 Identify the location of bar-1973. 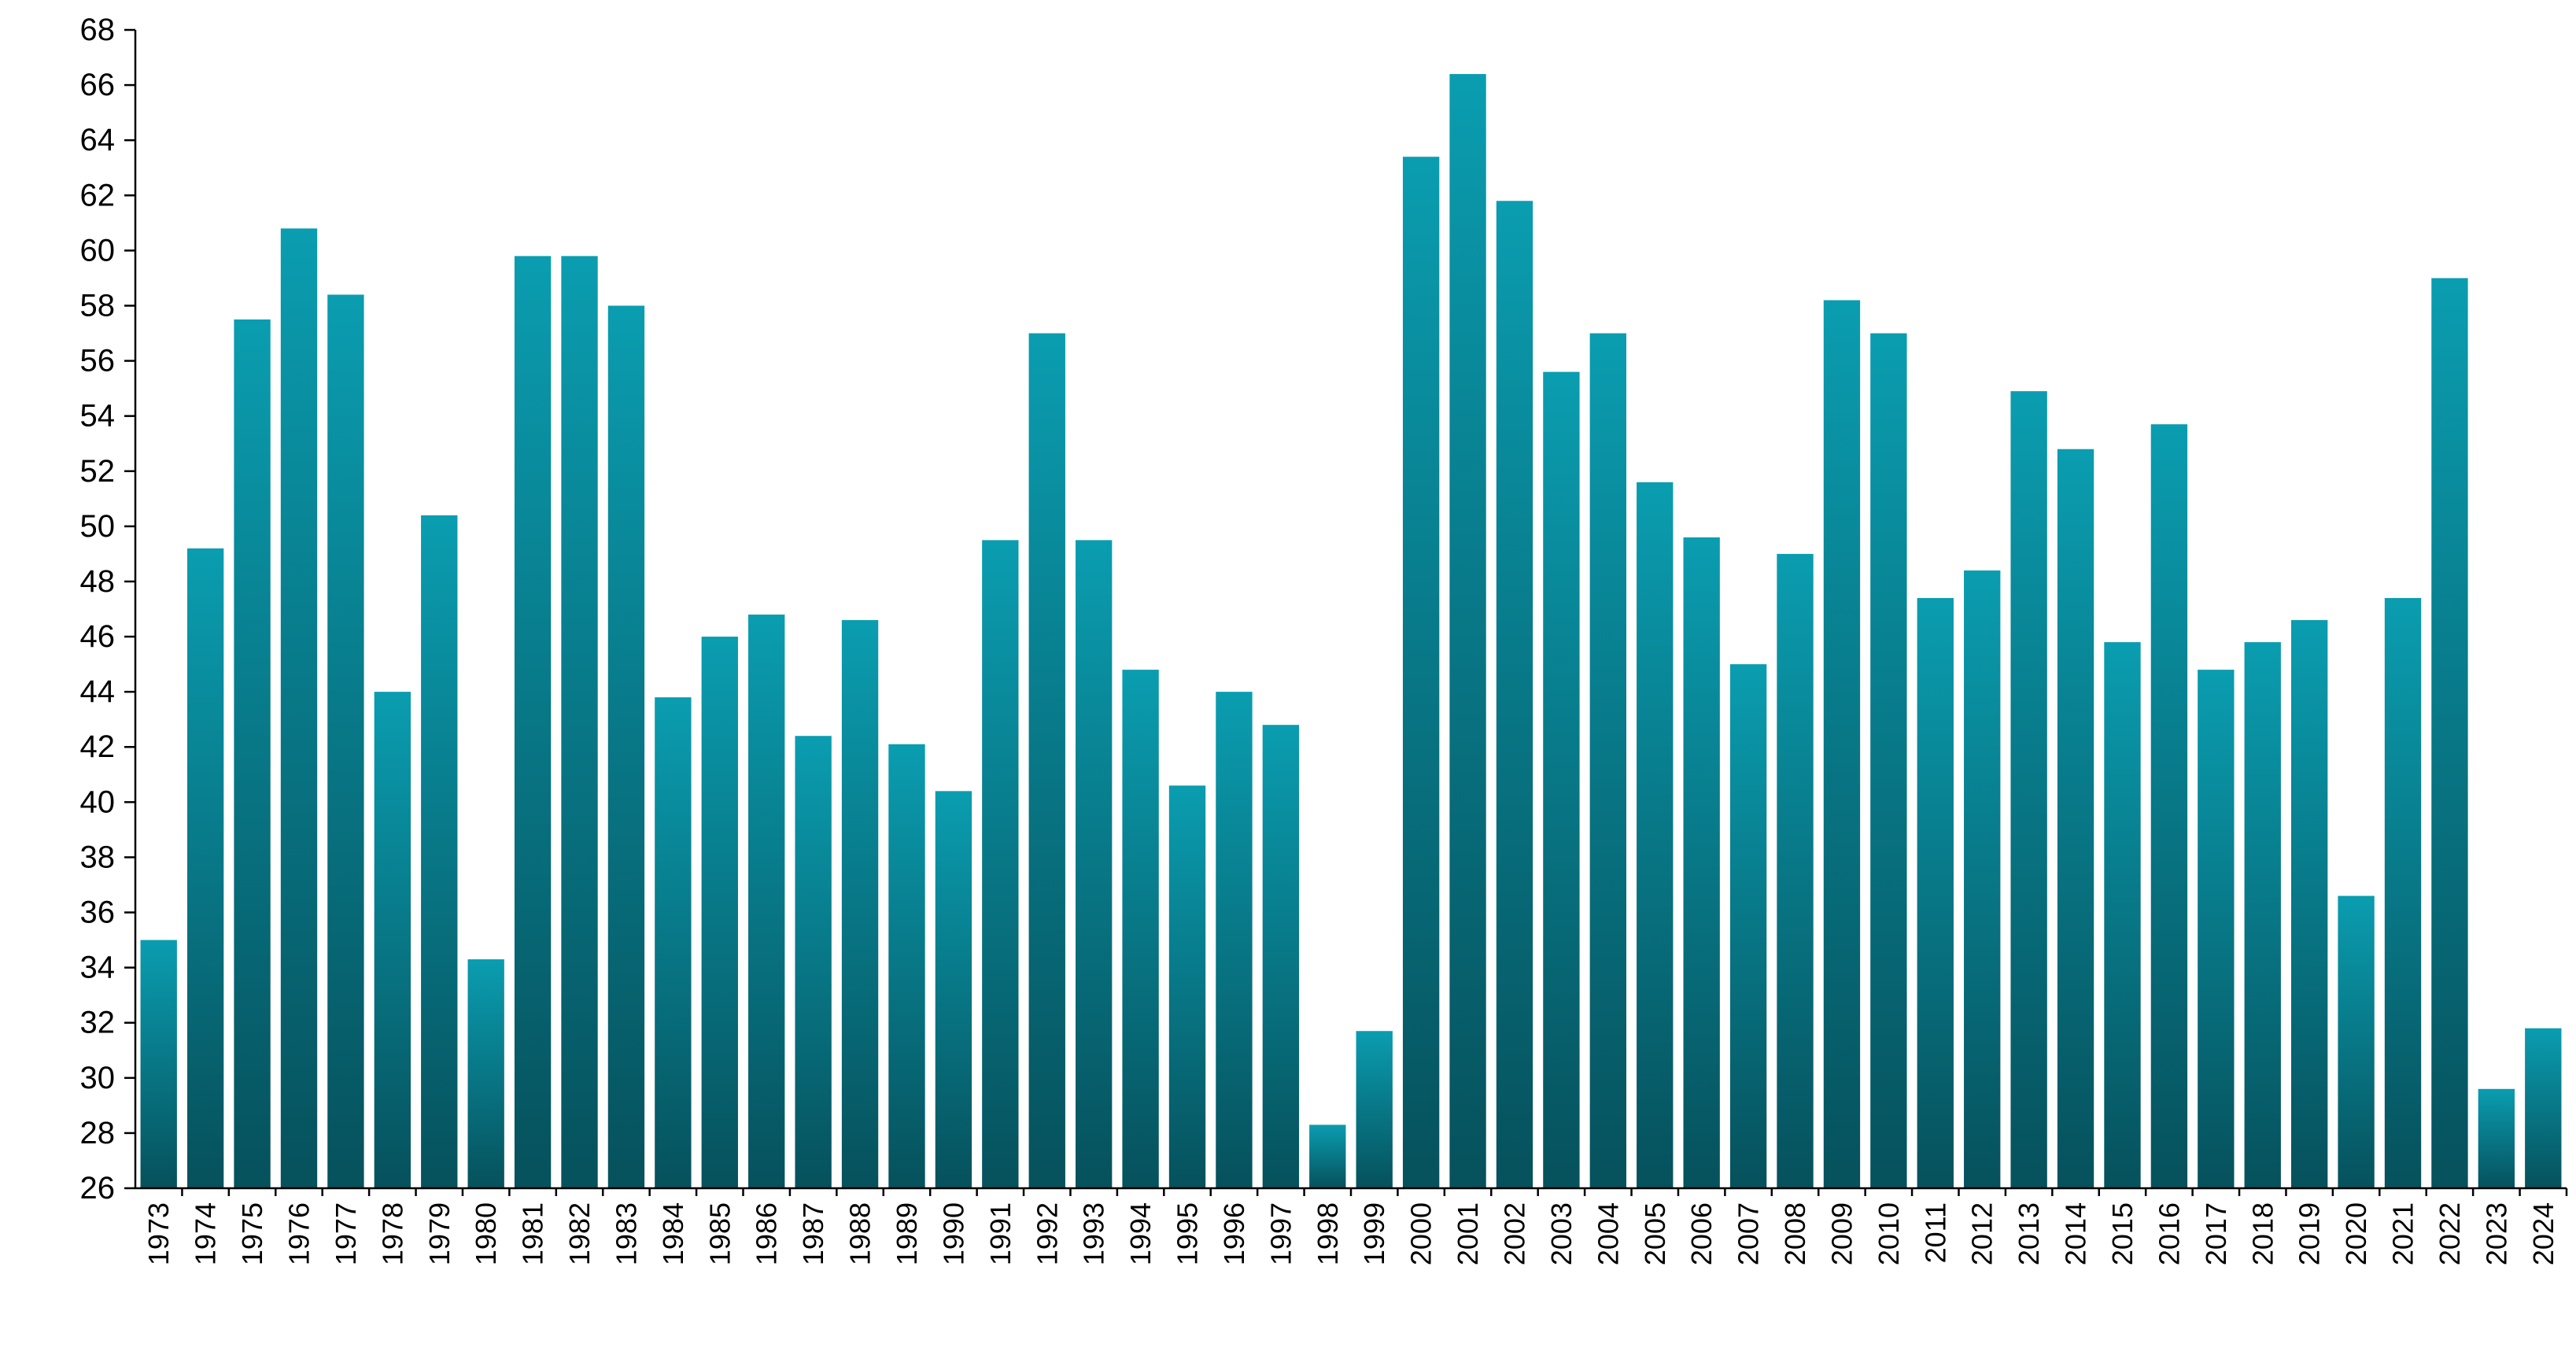
(158, 1064).